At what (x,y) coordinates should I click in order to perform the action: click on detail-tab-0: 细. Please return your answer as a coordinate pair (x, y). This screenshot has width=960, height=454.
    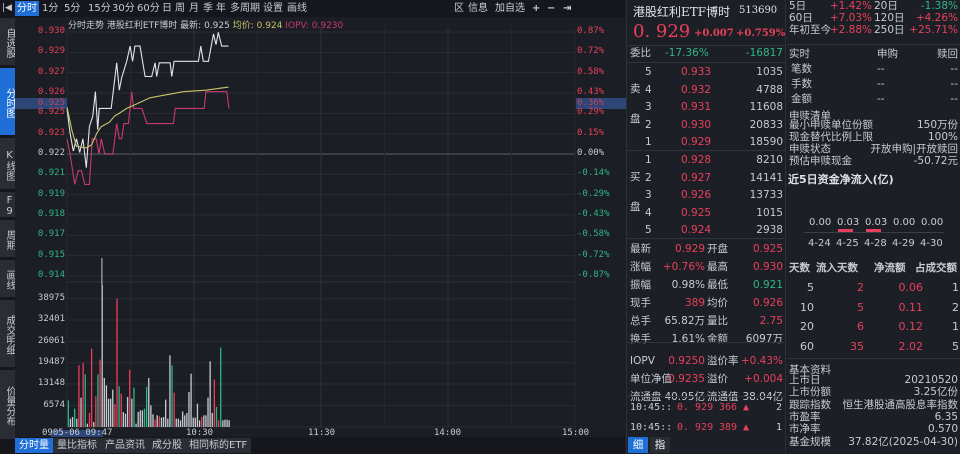
    Looking at the image, I should click on (638, 445).